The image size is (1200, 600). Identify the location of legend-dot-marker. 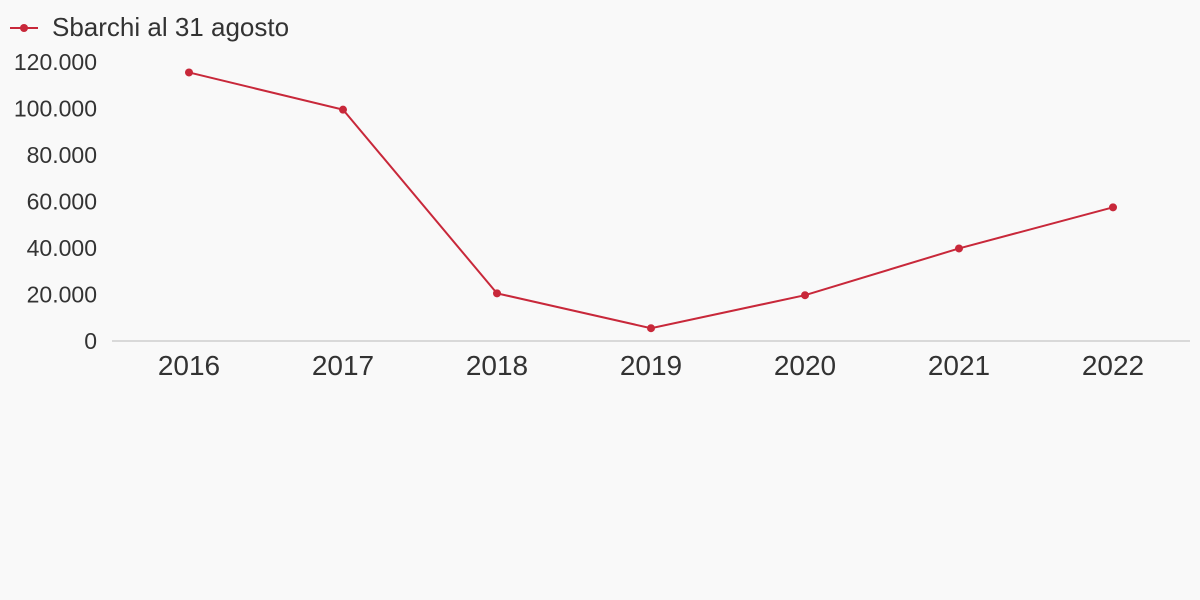
(24, 28).